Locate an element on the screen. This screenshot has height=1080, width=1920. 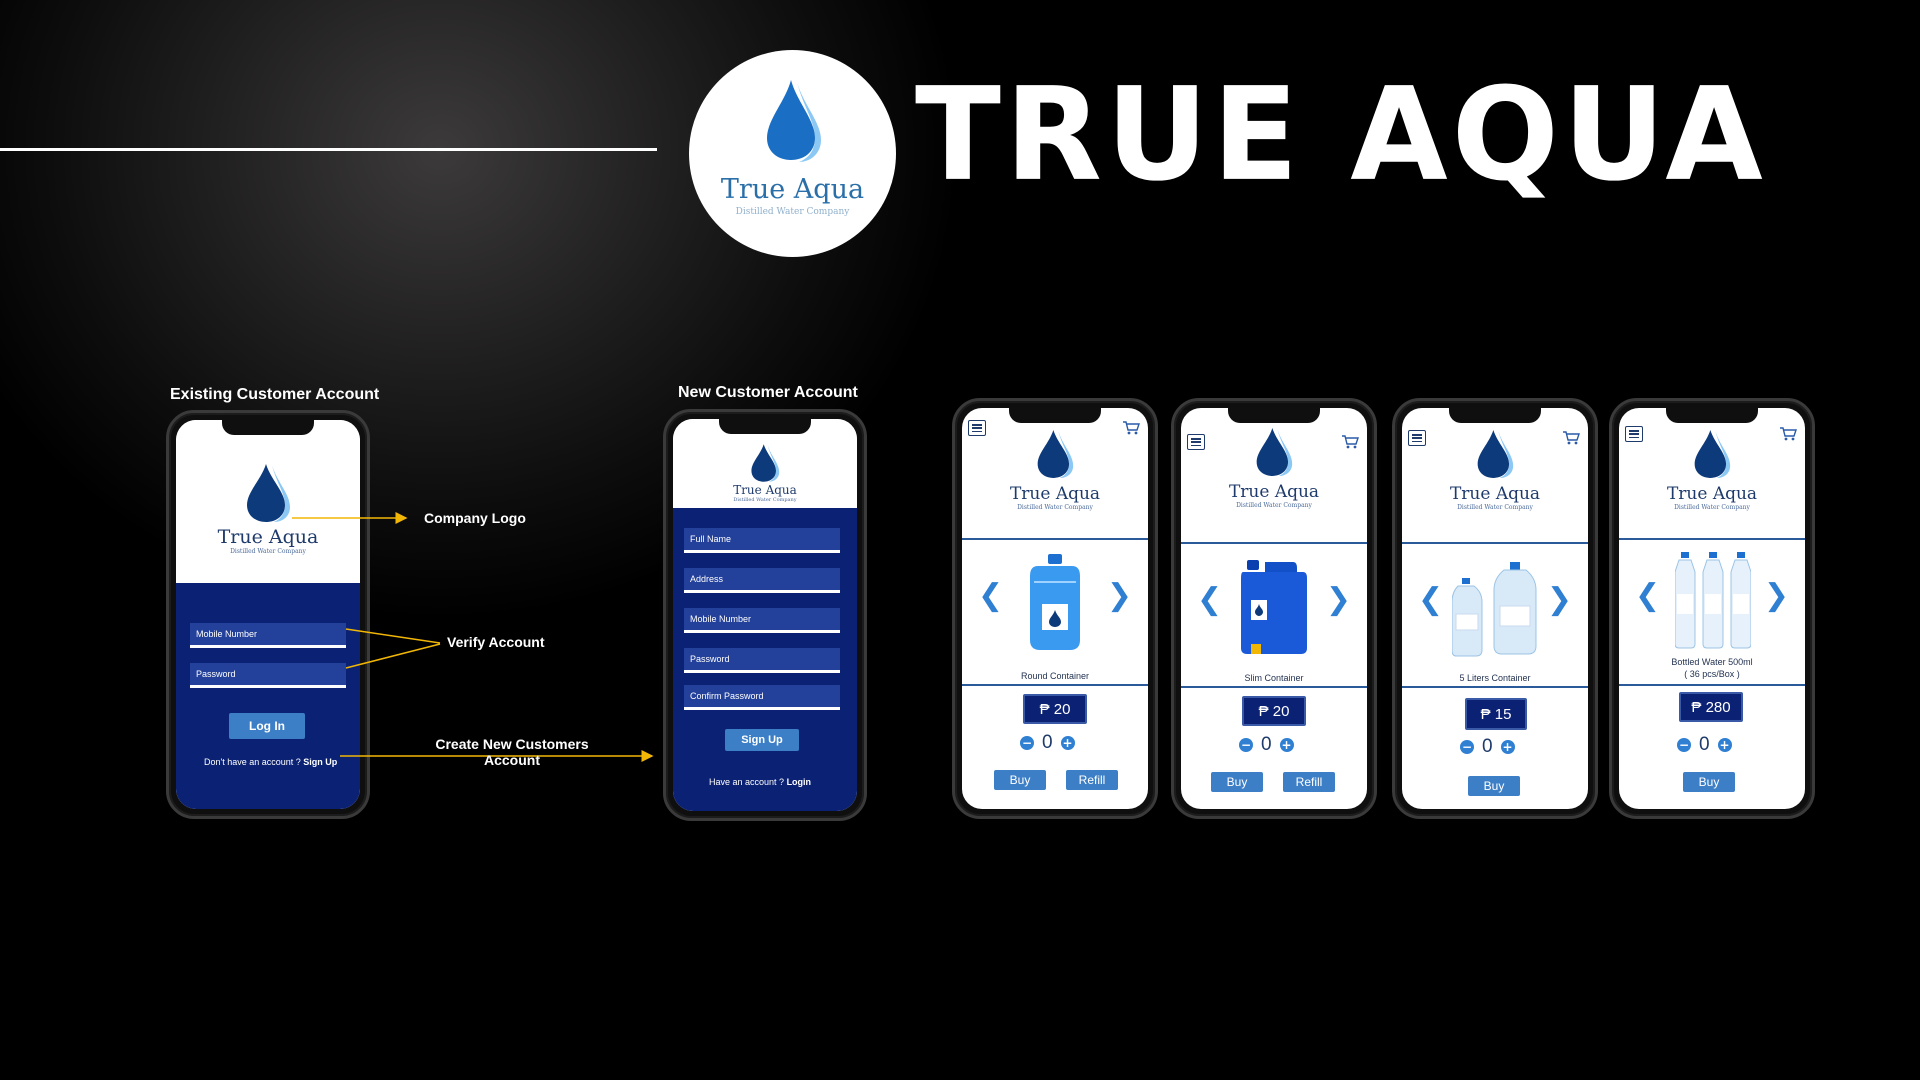
create-account-annotation: Create New Customers Account is located at coordinates (512, 752).